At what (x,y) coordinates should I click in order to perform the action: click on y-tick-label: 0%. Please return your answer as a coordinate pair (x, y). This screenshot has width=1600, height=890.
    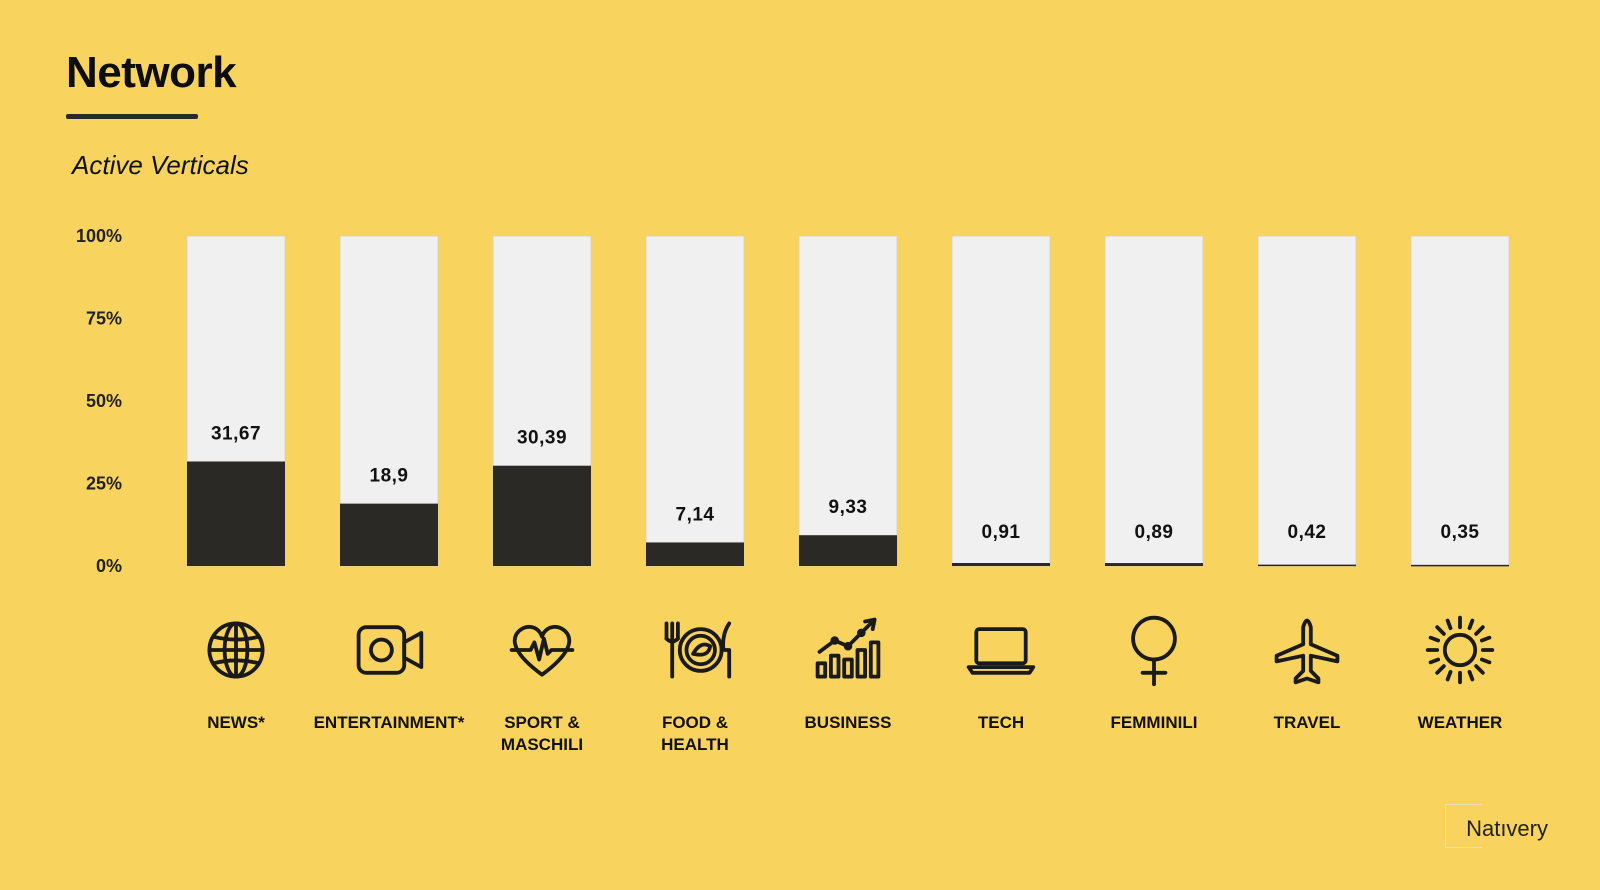
    Looking at the image, I should click on (109, 566).